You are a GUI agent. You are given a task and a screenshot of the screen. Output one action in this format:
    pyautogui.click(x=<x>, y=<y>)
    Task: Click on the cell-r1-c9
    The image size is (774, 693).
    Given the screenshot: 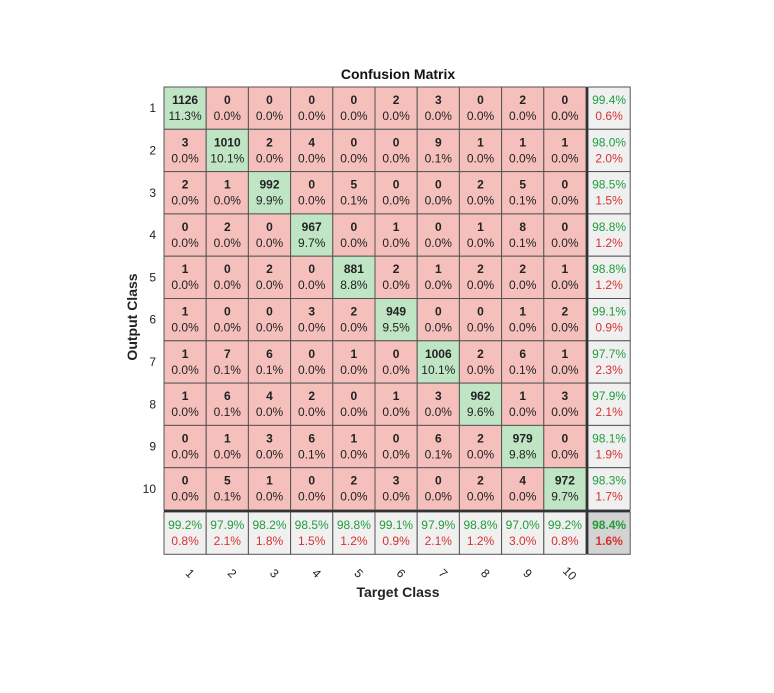 What is the action you would take?
    pyautogui.click(x=523, y=108)
    